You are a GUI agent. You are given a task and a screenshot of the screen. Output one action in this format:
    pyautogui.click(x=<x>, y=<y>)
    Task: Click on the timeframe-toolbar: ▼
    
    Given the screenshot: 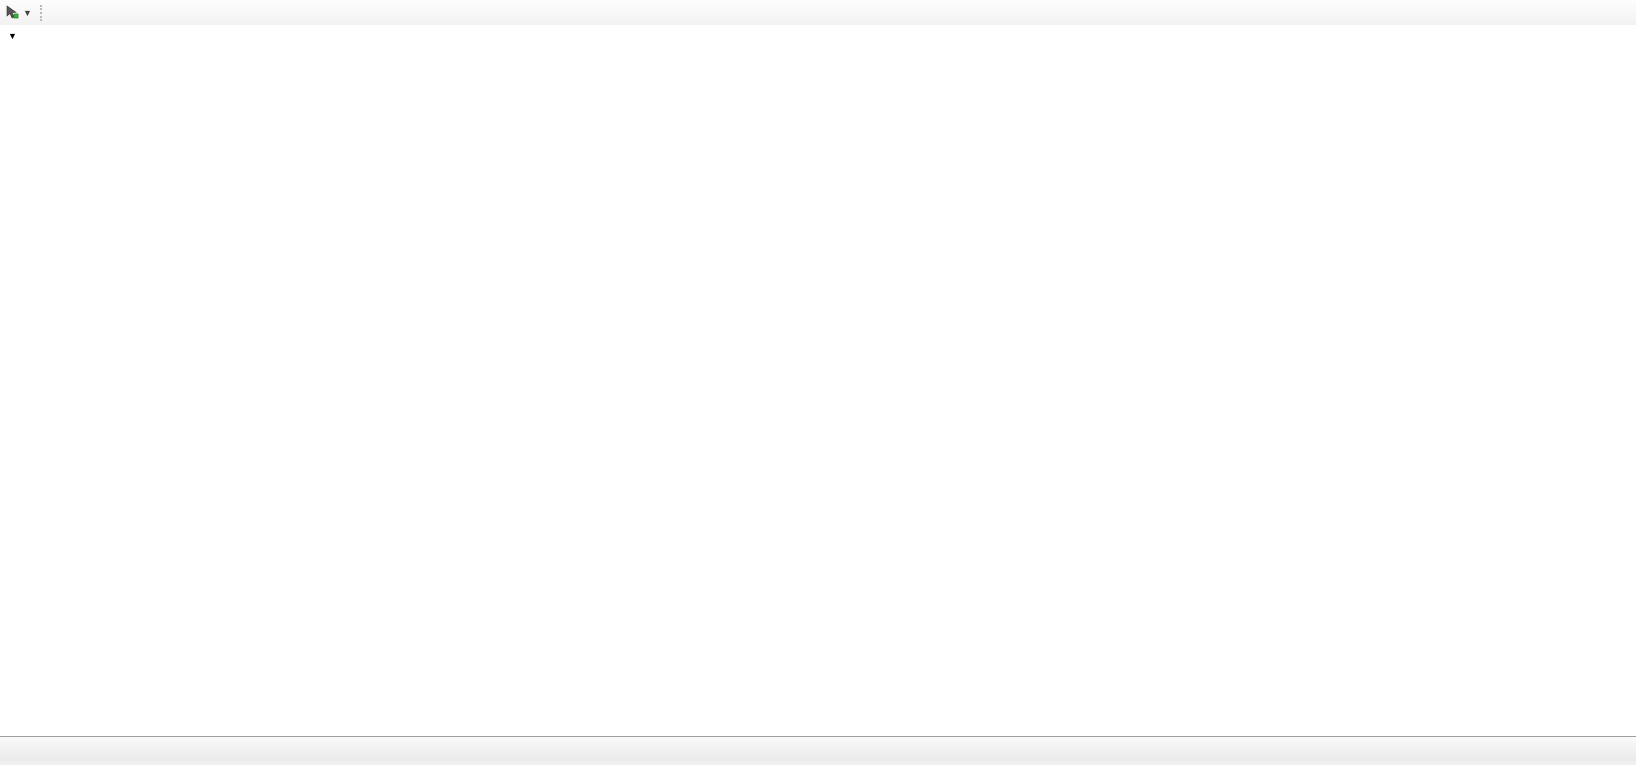 What is the action you would take?
    pyautogui.click(x=818, y=13)
    